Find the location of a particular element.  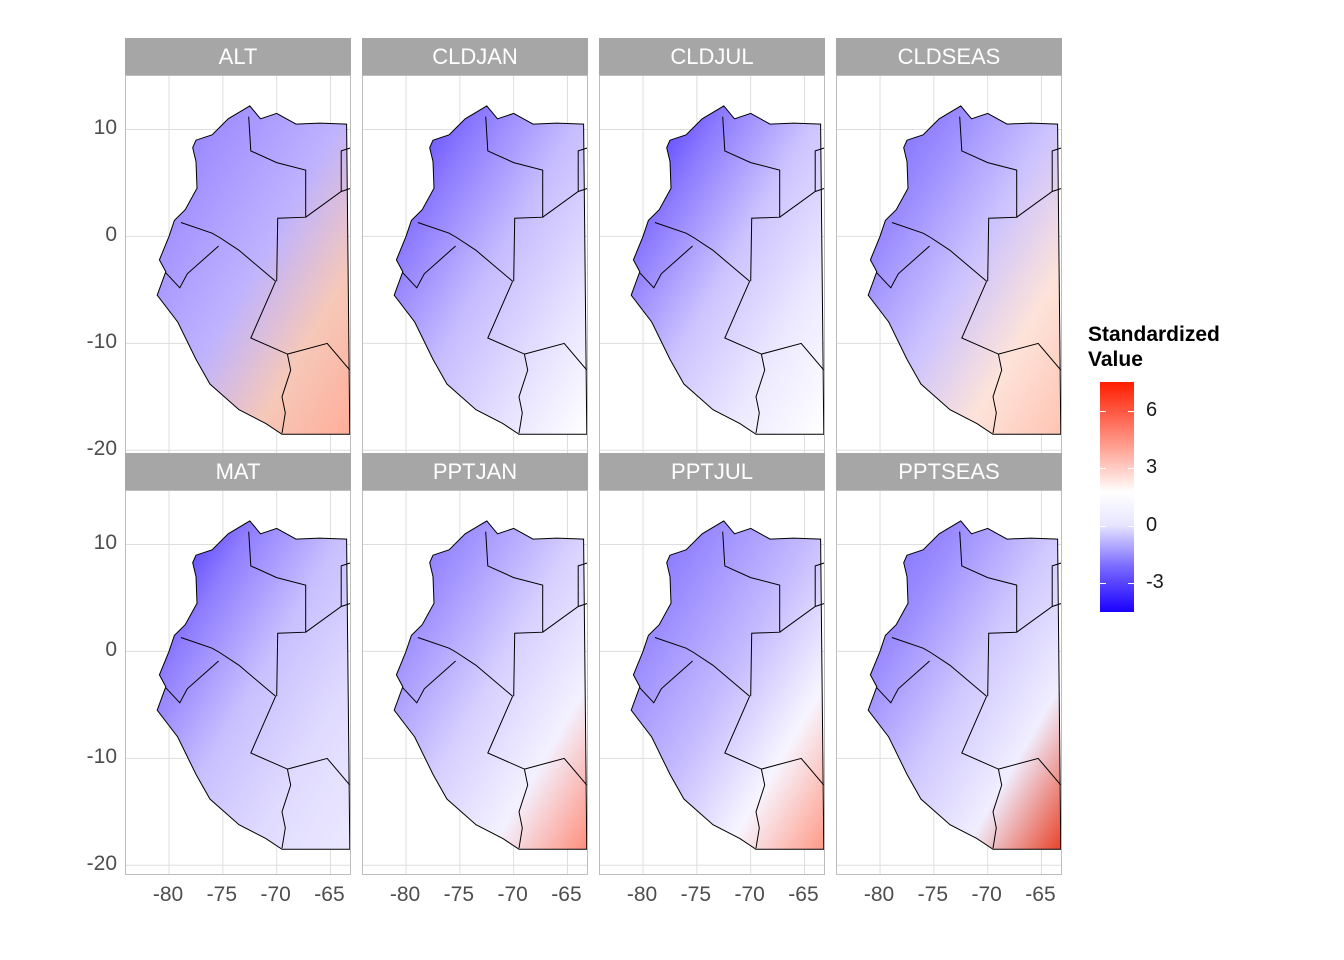

legend-colorbar is located at coordinates (1117, 497).